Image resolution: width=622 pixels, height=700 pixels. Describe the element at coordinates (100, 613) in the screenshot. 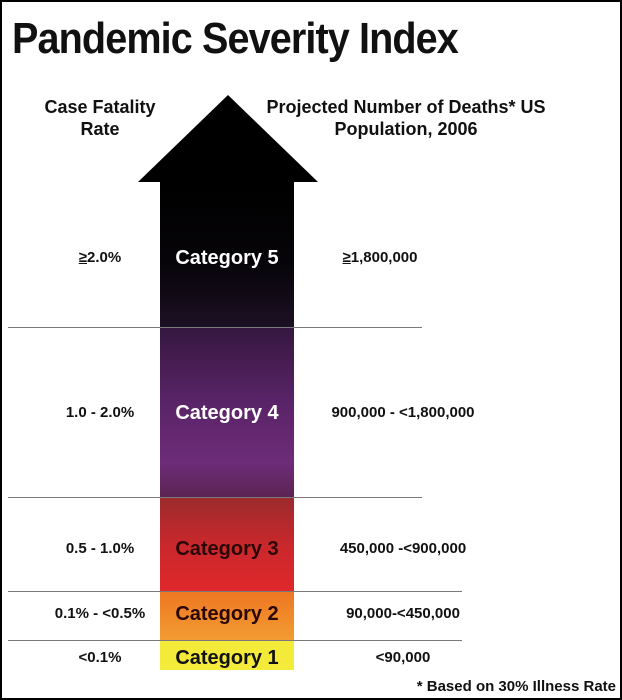

I see `cfr-category-2: 0.1% - <0.5%` at that location.